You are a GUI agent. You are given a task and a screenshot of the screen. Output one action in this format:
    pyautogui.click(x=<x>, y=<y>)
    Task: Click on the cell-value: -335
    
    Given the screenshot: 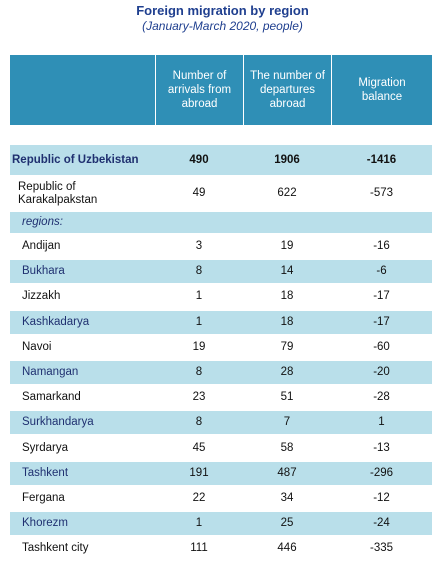 What is the action you would take?
    pyautogui.click(x=381, y=548)
    